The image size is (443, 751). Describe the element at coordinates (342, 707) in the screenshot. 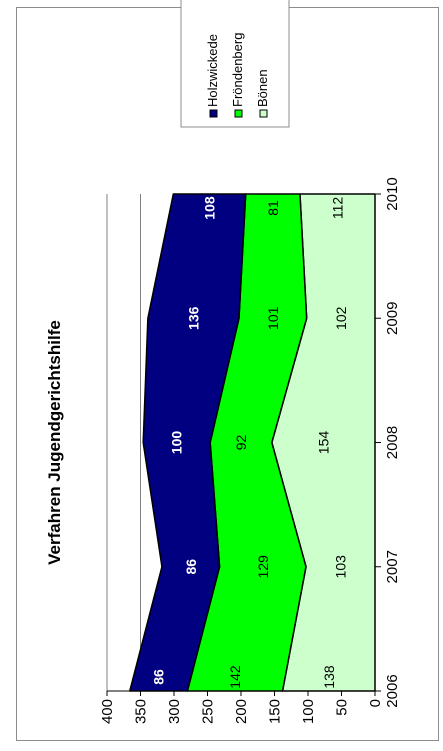

I see `y-tick-label: 50` at that location.